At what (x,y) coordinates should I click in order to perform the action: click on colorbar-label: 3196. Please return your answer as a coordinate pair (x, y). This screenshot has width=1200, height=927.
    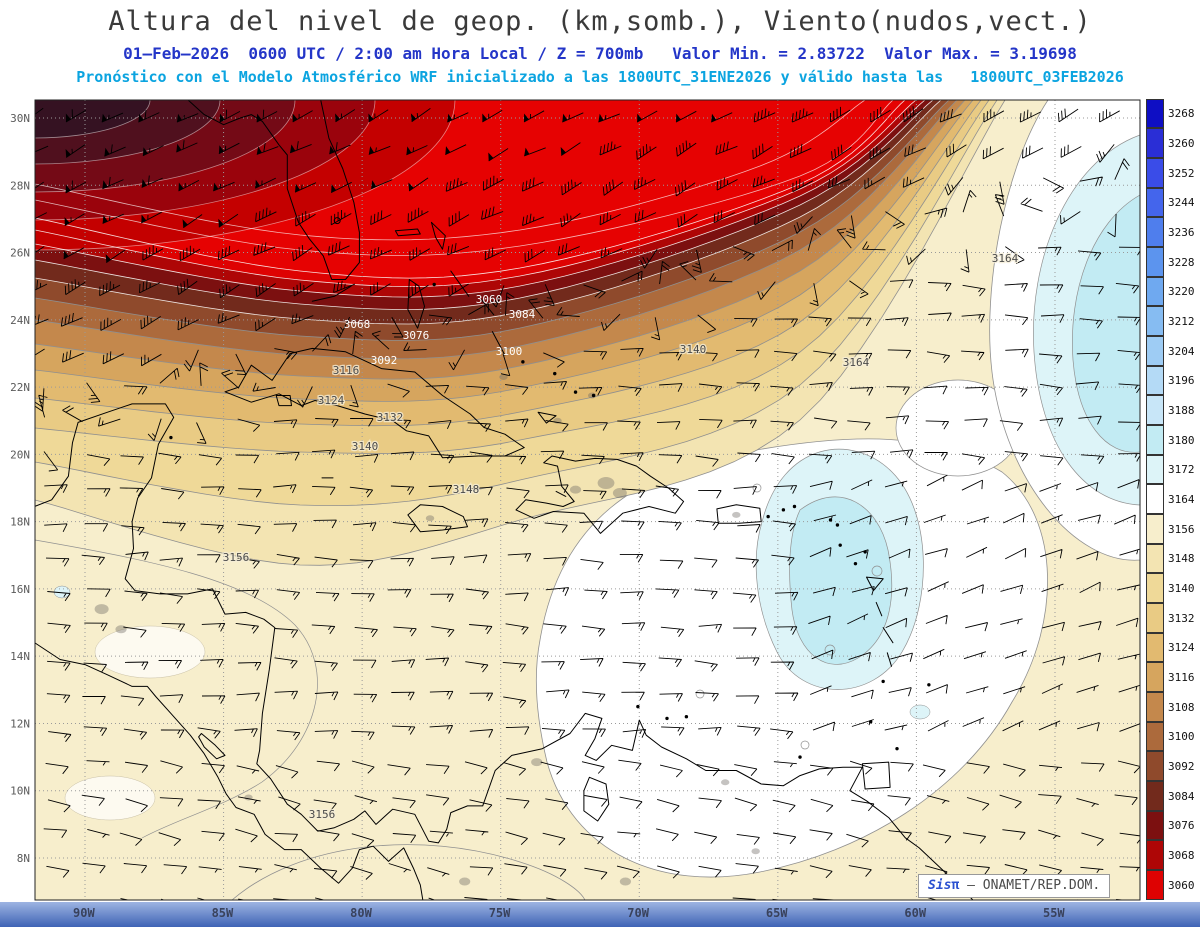
    Looking at the image, I should click on (1181, 381).